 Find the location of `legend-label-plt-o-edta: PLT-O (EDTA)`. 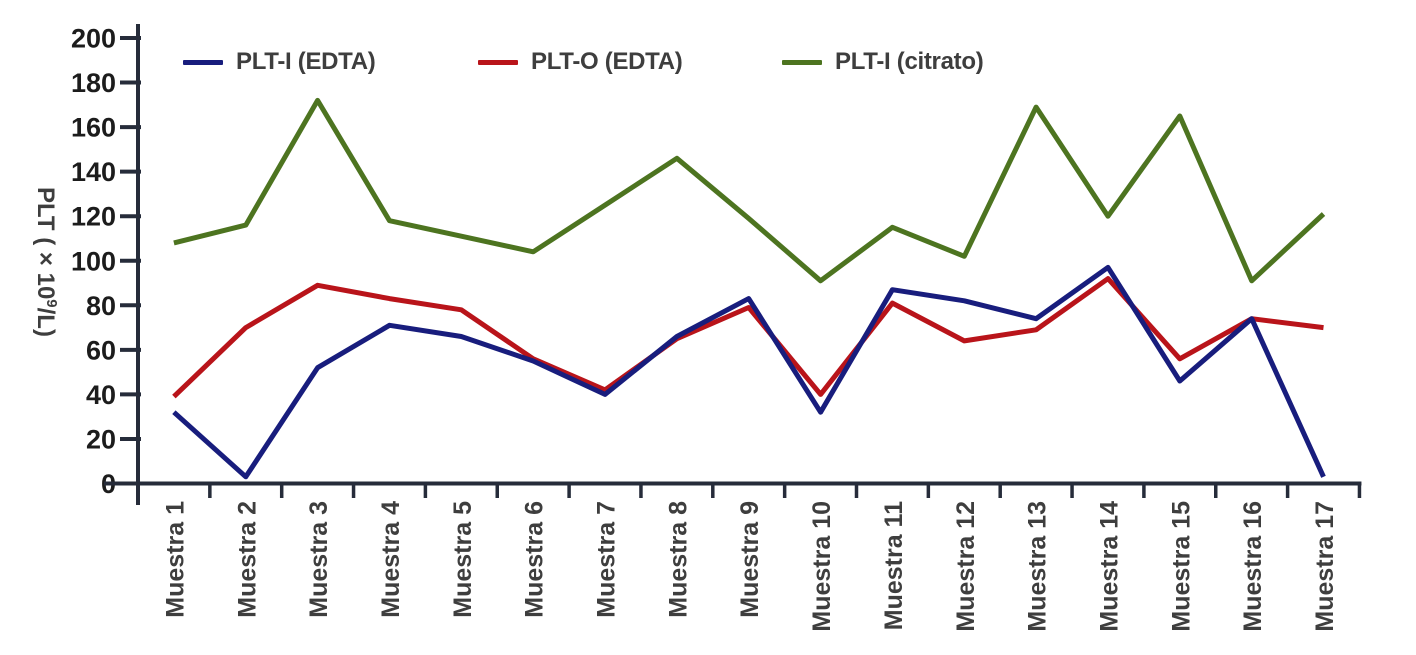

legend-label-plt-o-edta: PLT-O (EDTA) is located at coordinates (607, 61).